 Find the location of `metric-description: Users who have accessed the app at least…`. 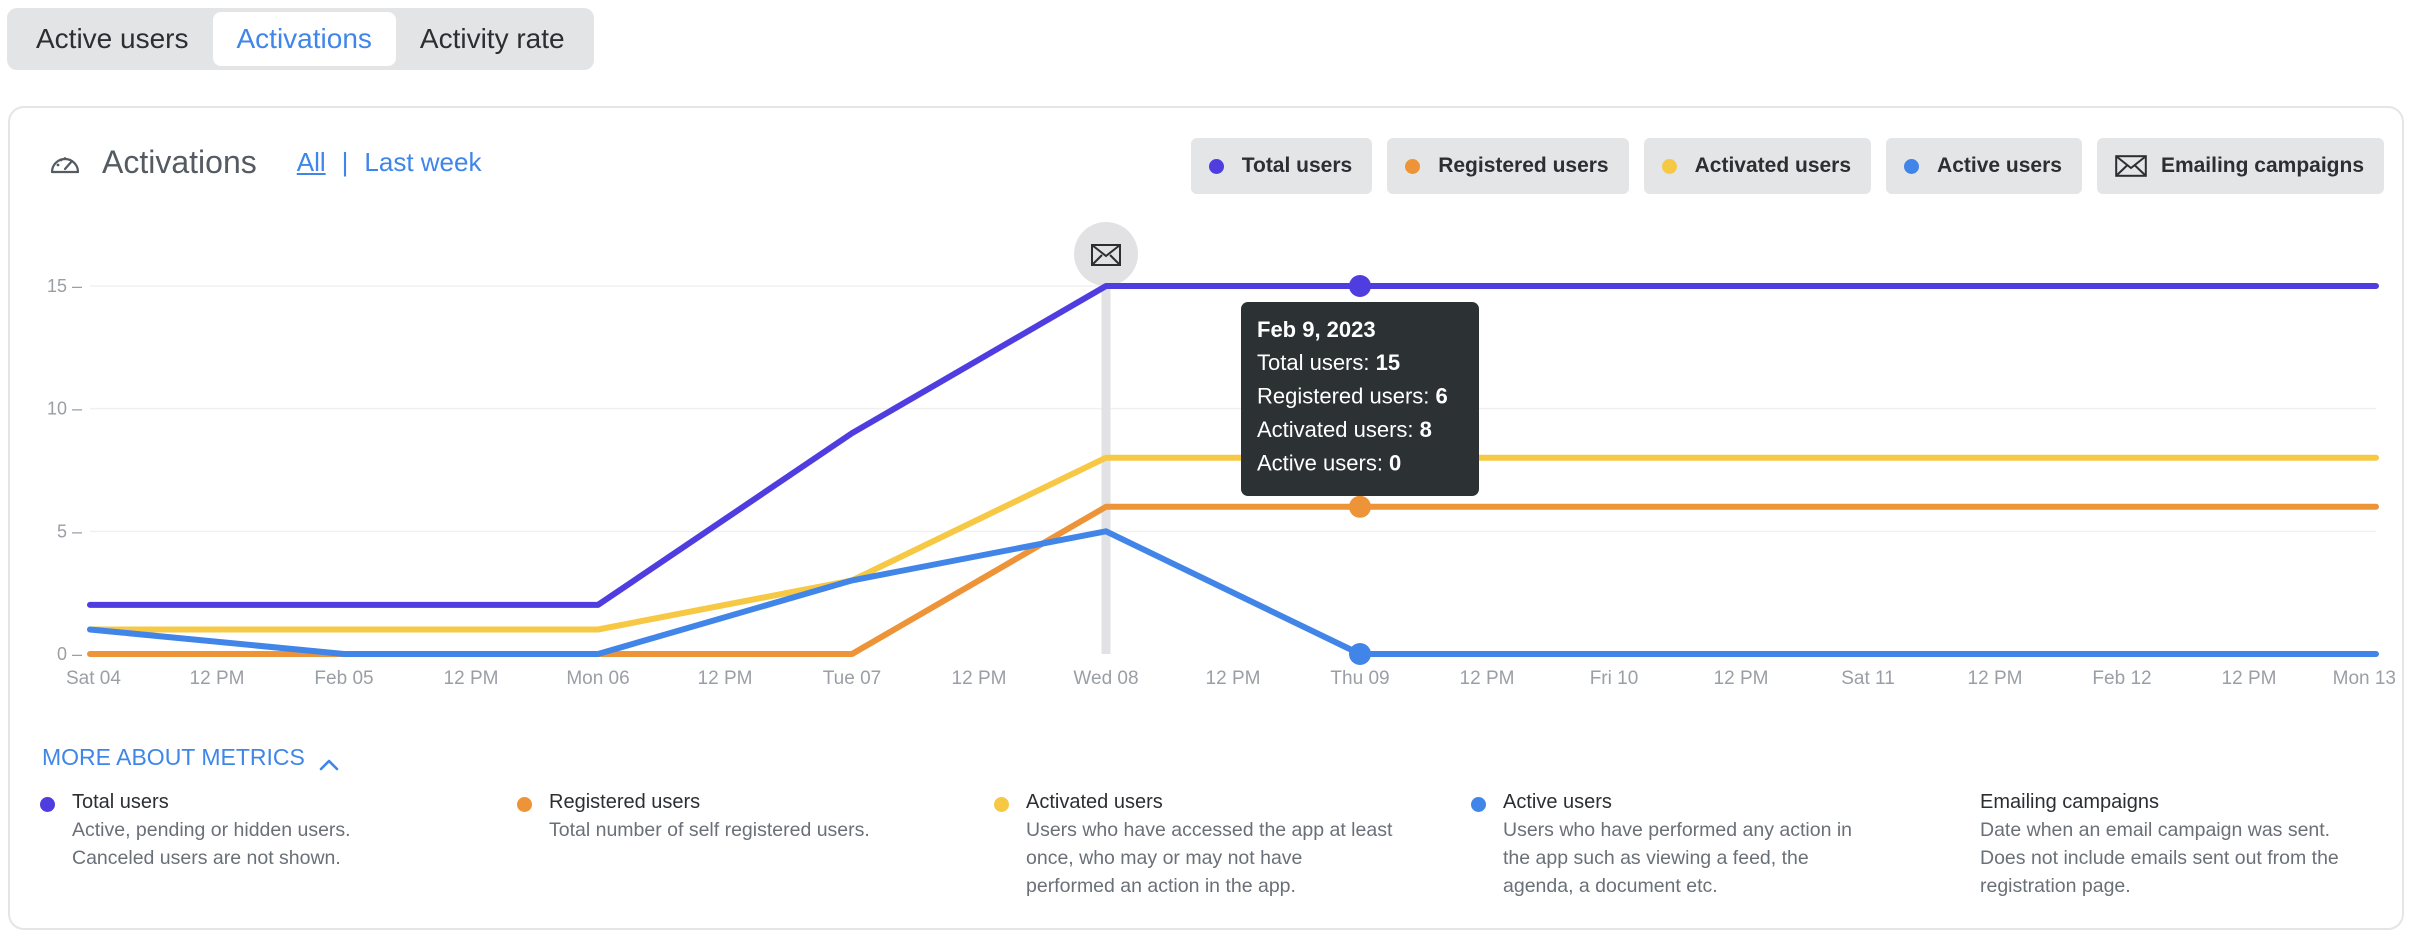

metric-description: Users who have accessed the app at least… is located at coordinates (1209, 858).